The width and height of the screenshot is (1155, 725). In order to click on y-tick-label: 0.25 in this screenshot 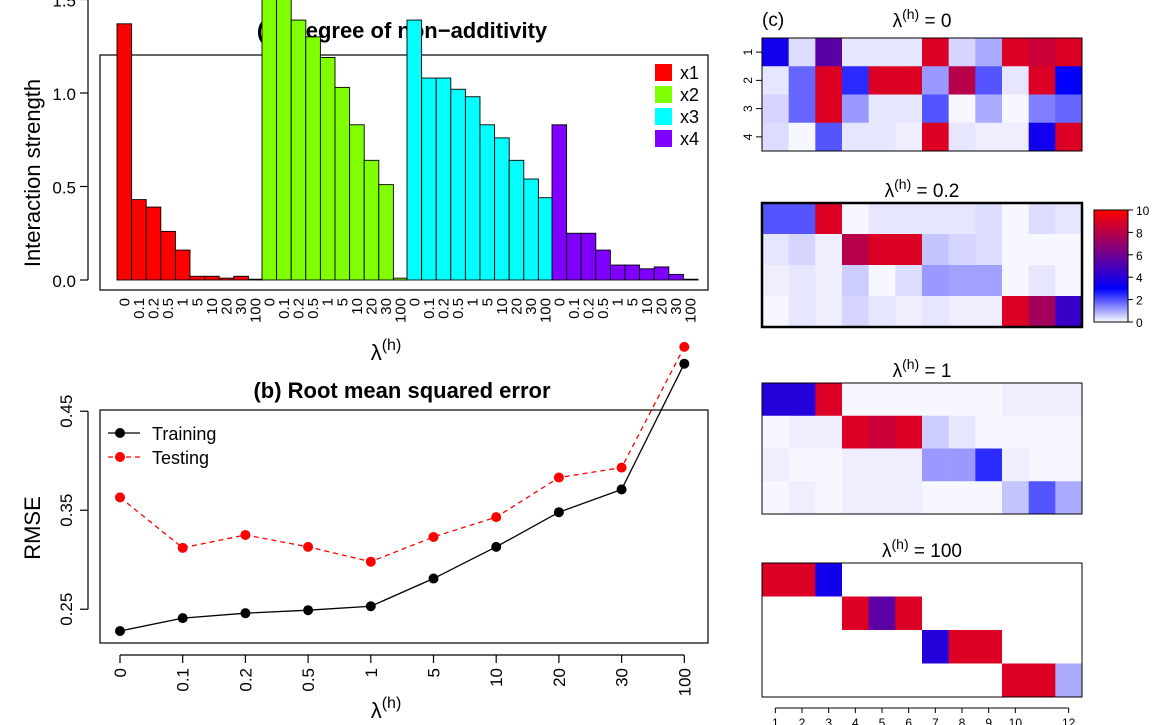, I will do `click(66, 609)`.